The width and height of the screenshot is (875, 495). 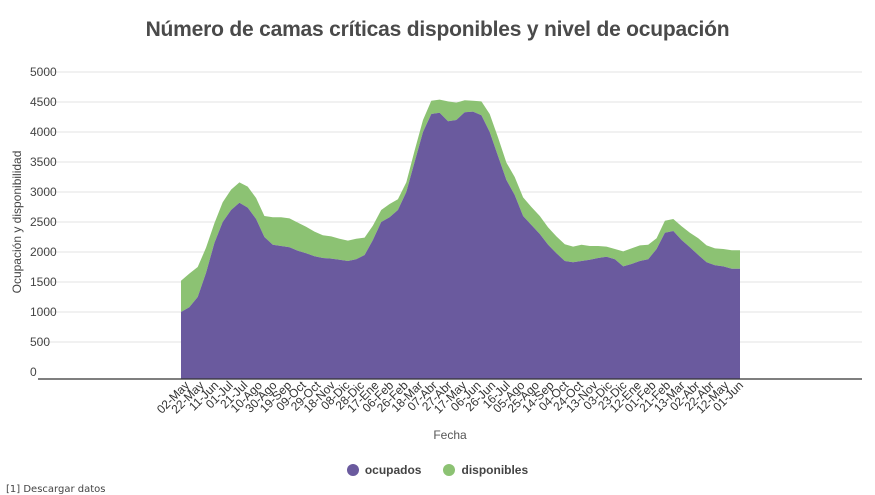 I want to click on y-tick-label: 3000, so click(x=43, y=192).